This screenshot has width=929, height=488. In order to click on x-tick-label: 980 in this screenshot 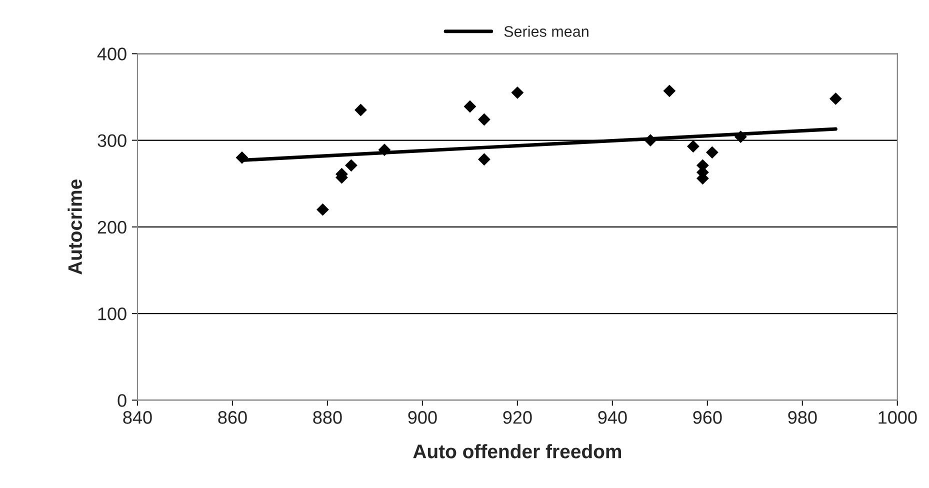, I will do `click(802, 417)`.